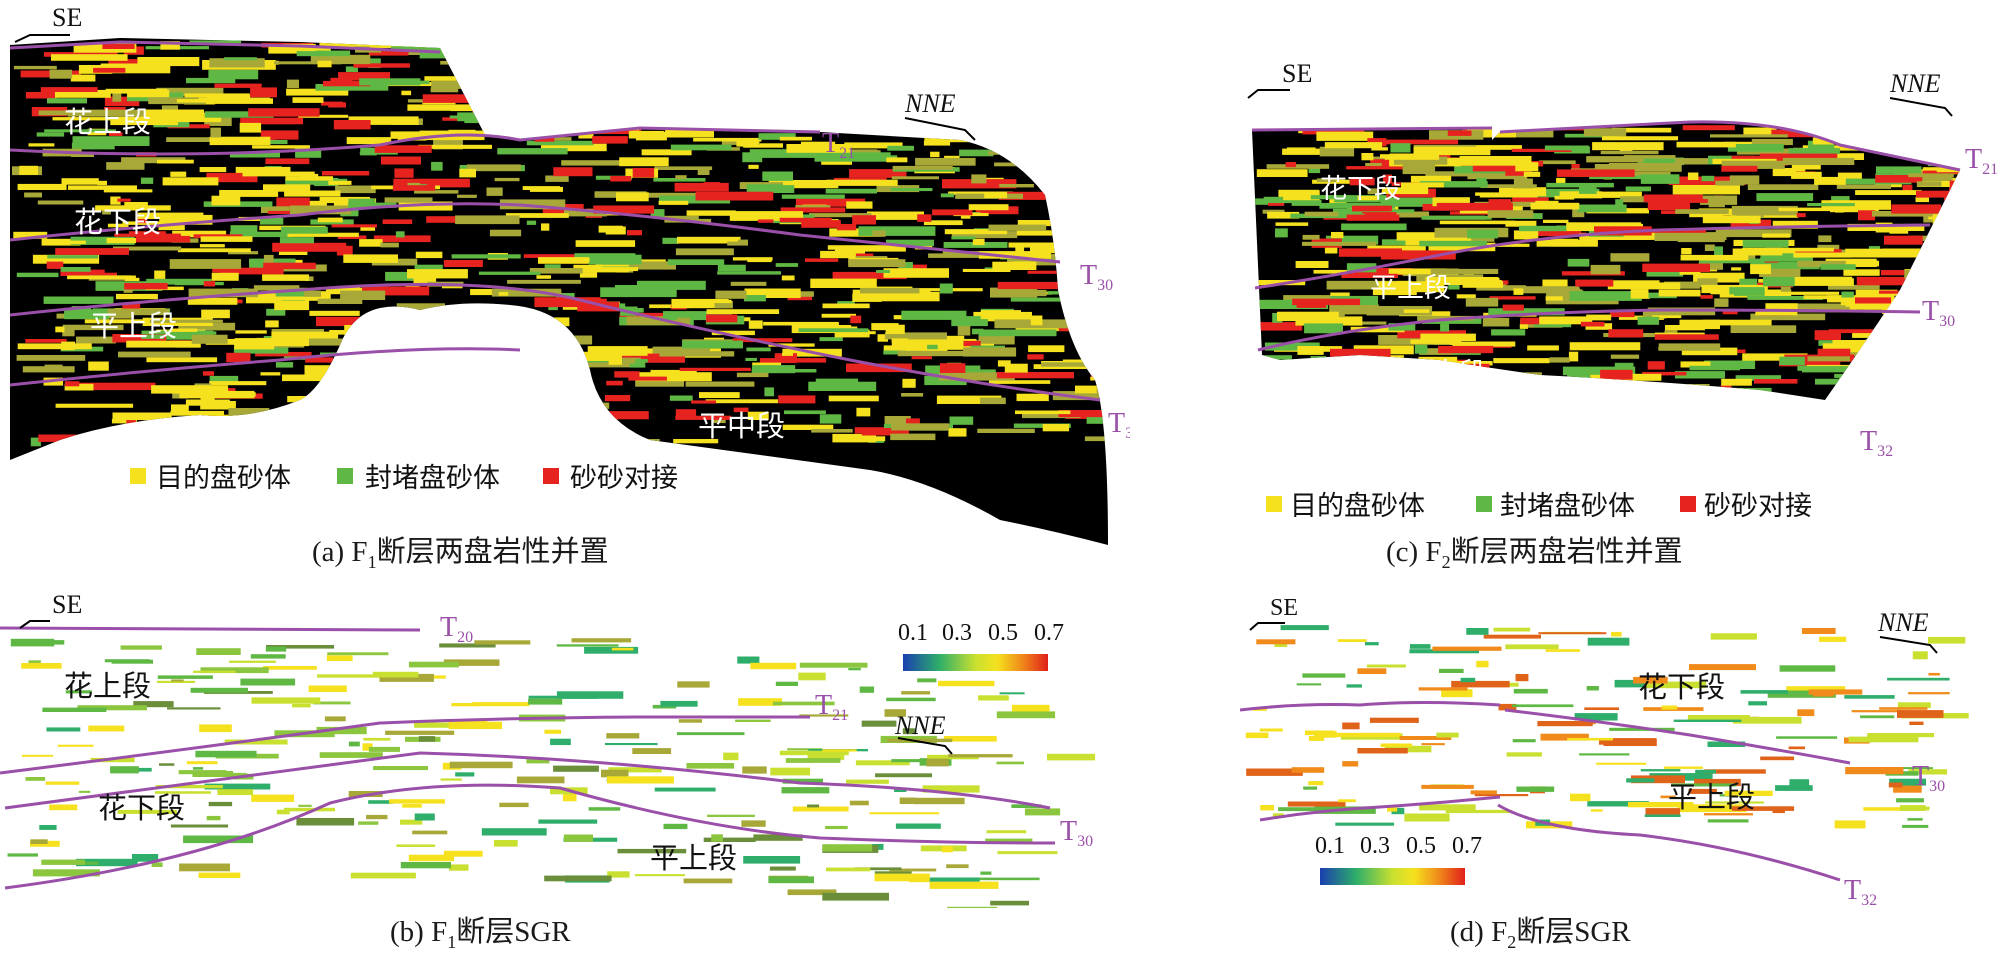 The height and width of the screenshot is (978, 2003). What do you see at coordinates (1003, 633) in the screenshot?
I see `colorbar-tick: 0.5` at bounding box center [1003, 633].